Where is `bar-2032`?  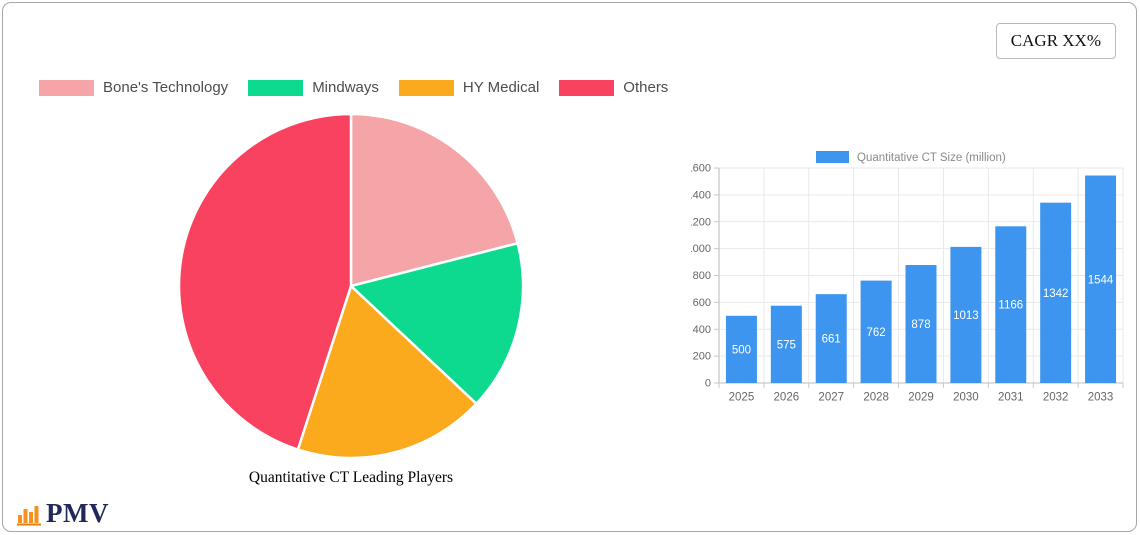
bar-2032 is located at coordinates (1056, 292).